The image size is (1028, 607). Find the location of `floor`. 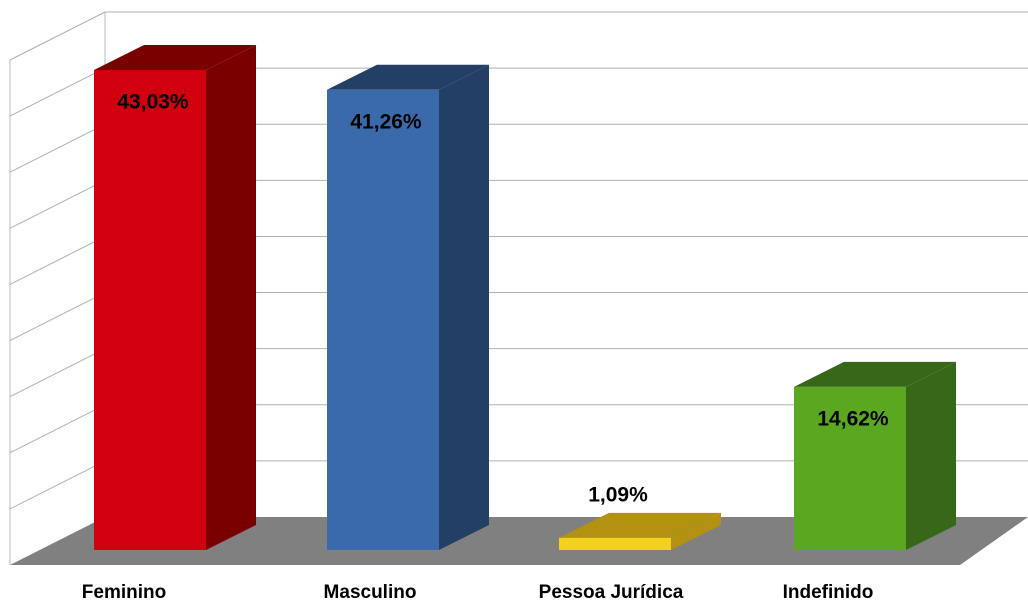

floor is located at coordinates (519, 541).